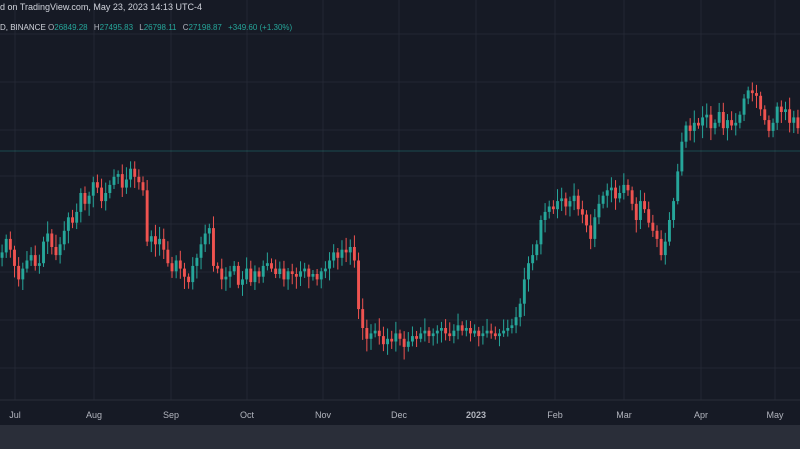  What do you see at coordinates (185, 27) in the screenshot?
I see `close-label: C` at bounding box center [185, 27].